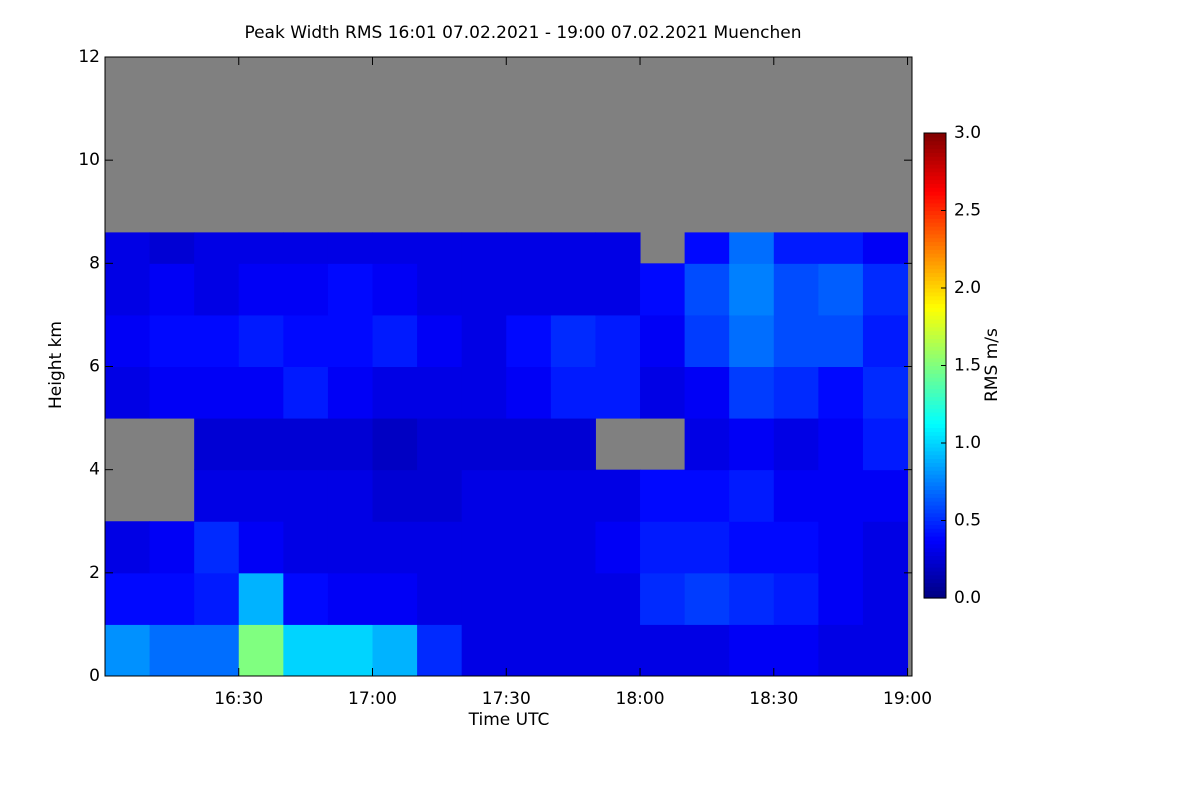 The image size is (1200, 800). What do you see at coordinates (56, 365) in the screenshot?
I see `y-axis-label: Height km` at bounding box center [56, 365].